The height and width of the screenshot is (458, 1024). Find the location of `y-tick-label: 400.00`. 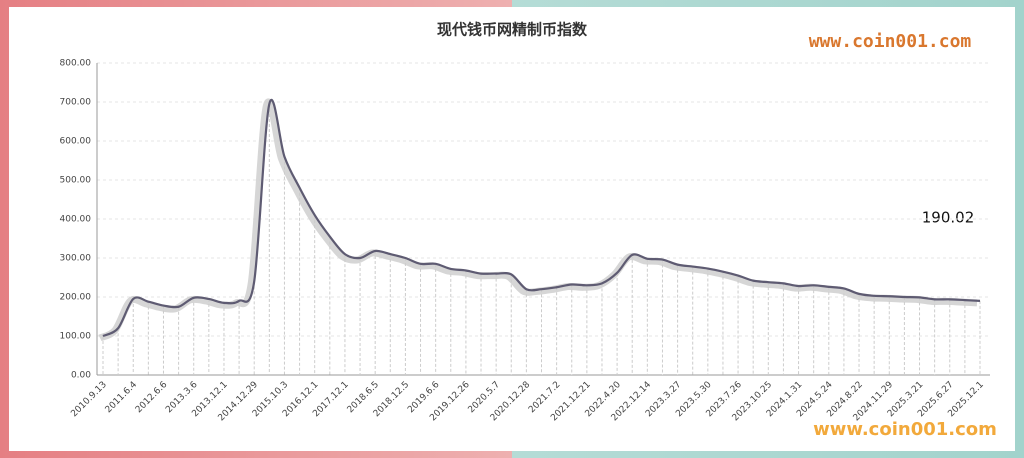

y-tick-label: 400.00 is located at coordinates (76, 220).